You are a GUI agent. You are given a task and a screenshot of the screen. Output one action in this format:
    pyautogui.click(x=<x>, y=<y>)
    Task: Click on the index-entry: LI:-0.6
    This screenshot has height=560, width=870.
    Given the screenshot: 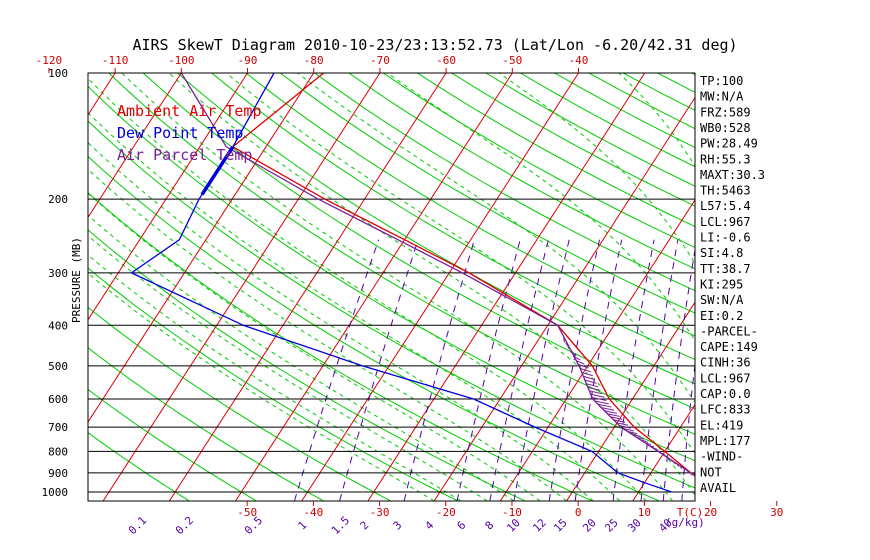 What is the action you would take?
    pyautogui.click(x=725, y=238)
    